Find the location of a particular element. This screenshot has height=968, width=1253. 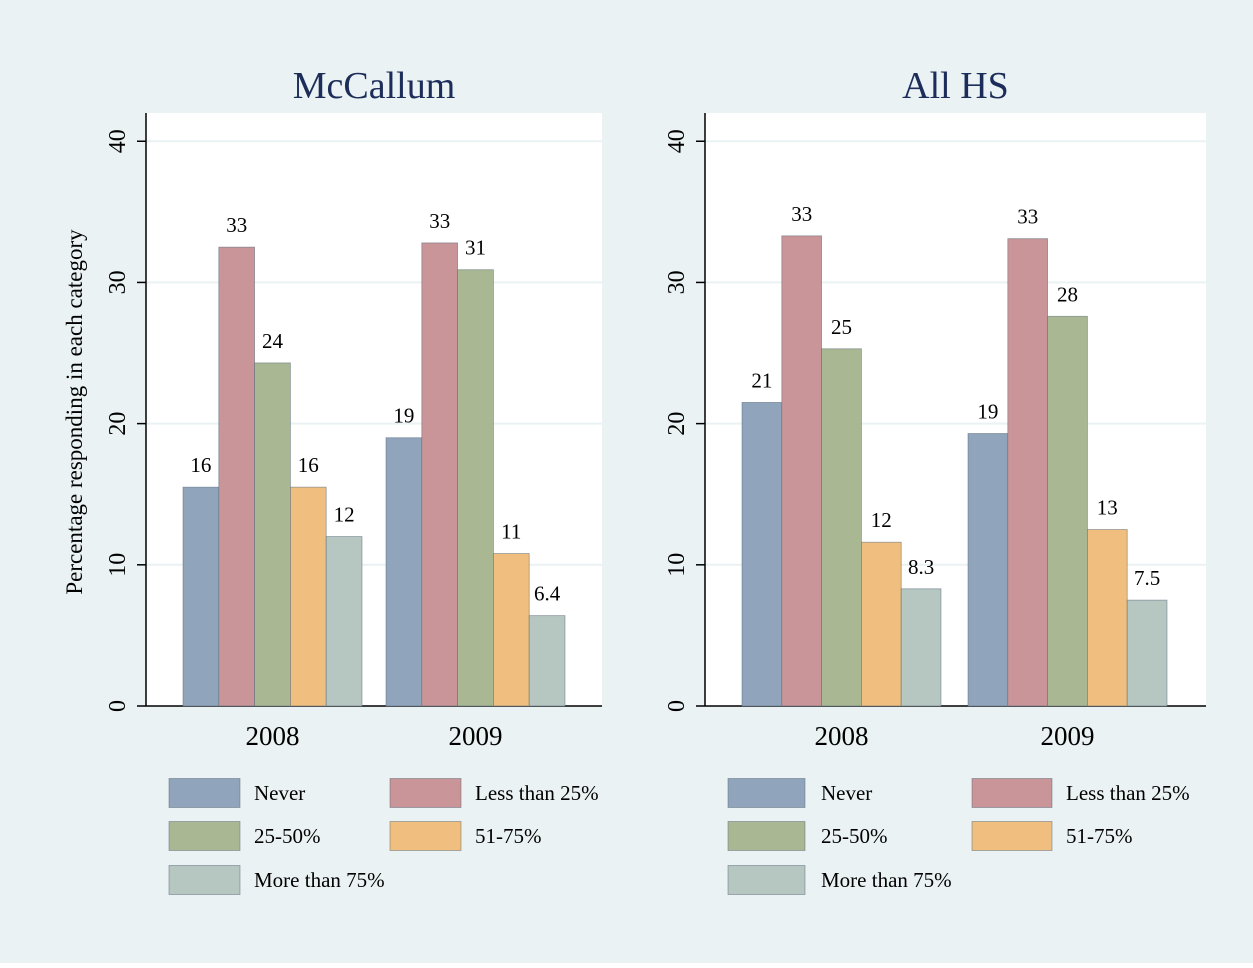

data-label: 21 is located at coordinates (761, 380).